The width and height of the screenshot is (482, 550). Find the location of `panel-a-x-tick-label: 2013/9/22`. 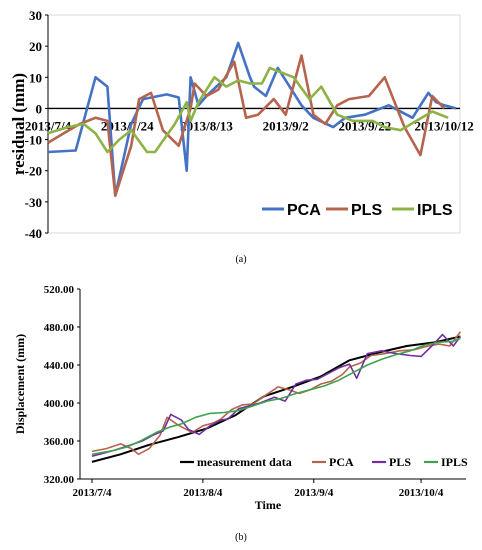

panel-a-x-tick-label: 2013/9/22 is located at coordinates (365, 125).